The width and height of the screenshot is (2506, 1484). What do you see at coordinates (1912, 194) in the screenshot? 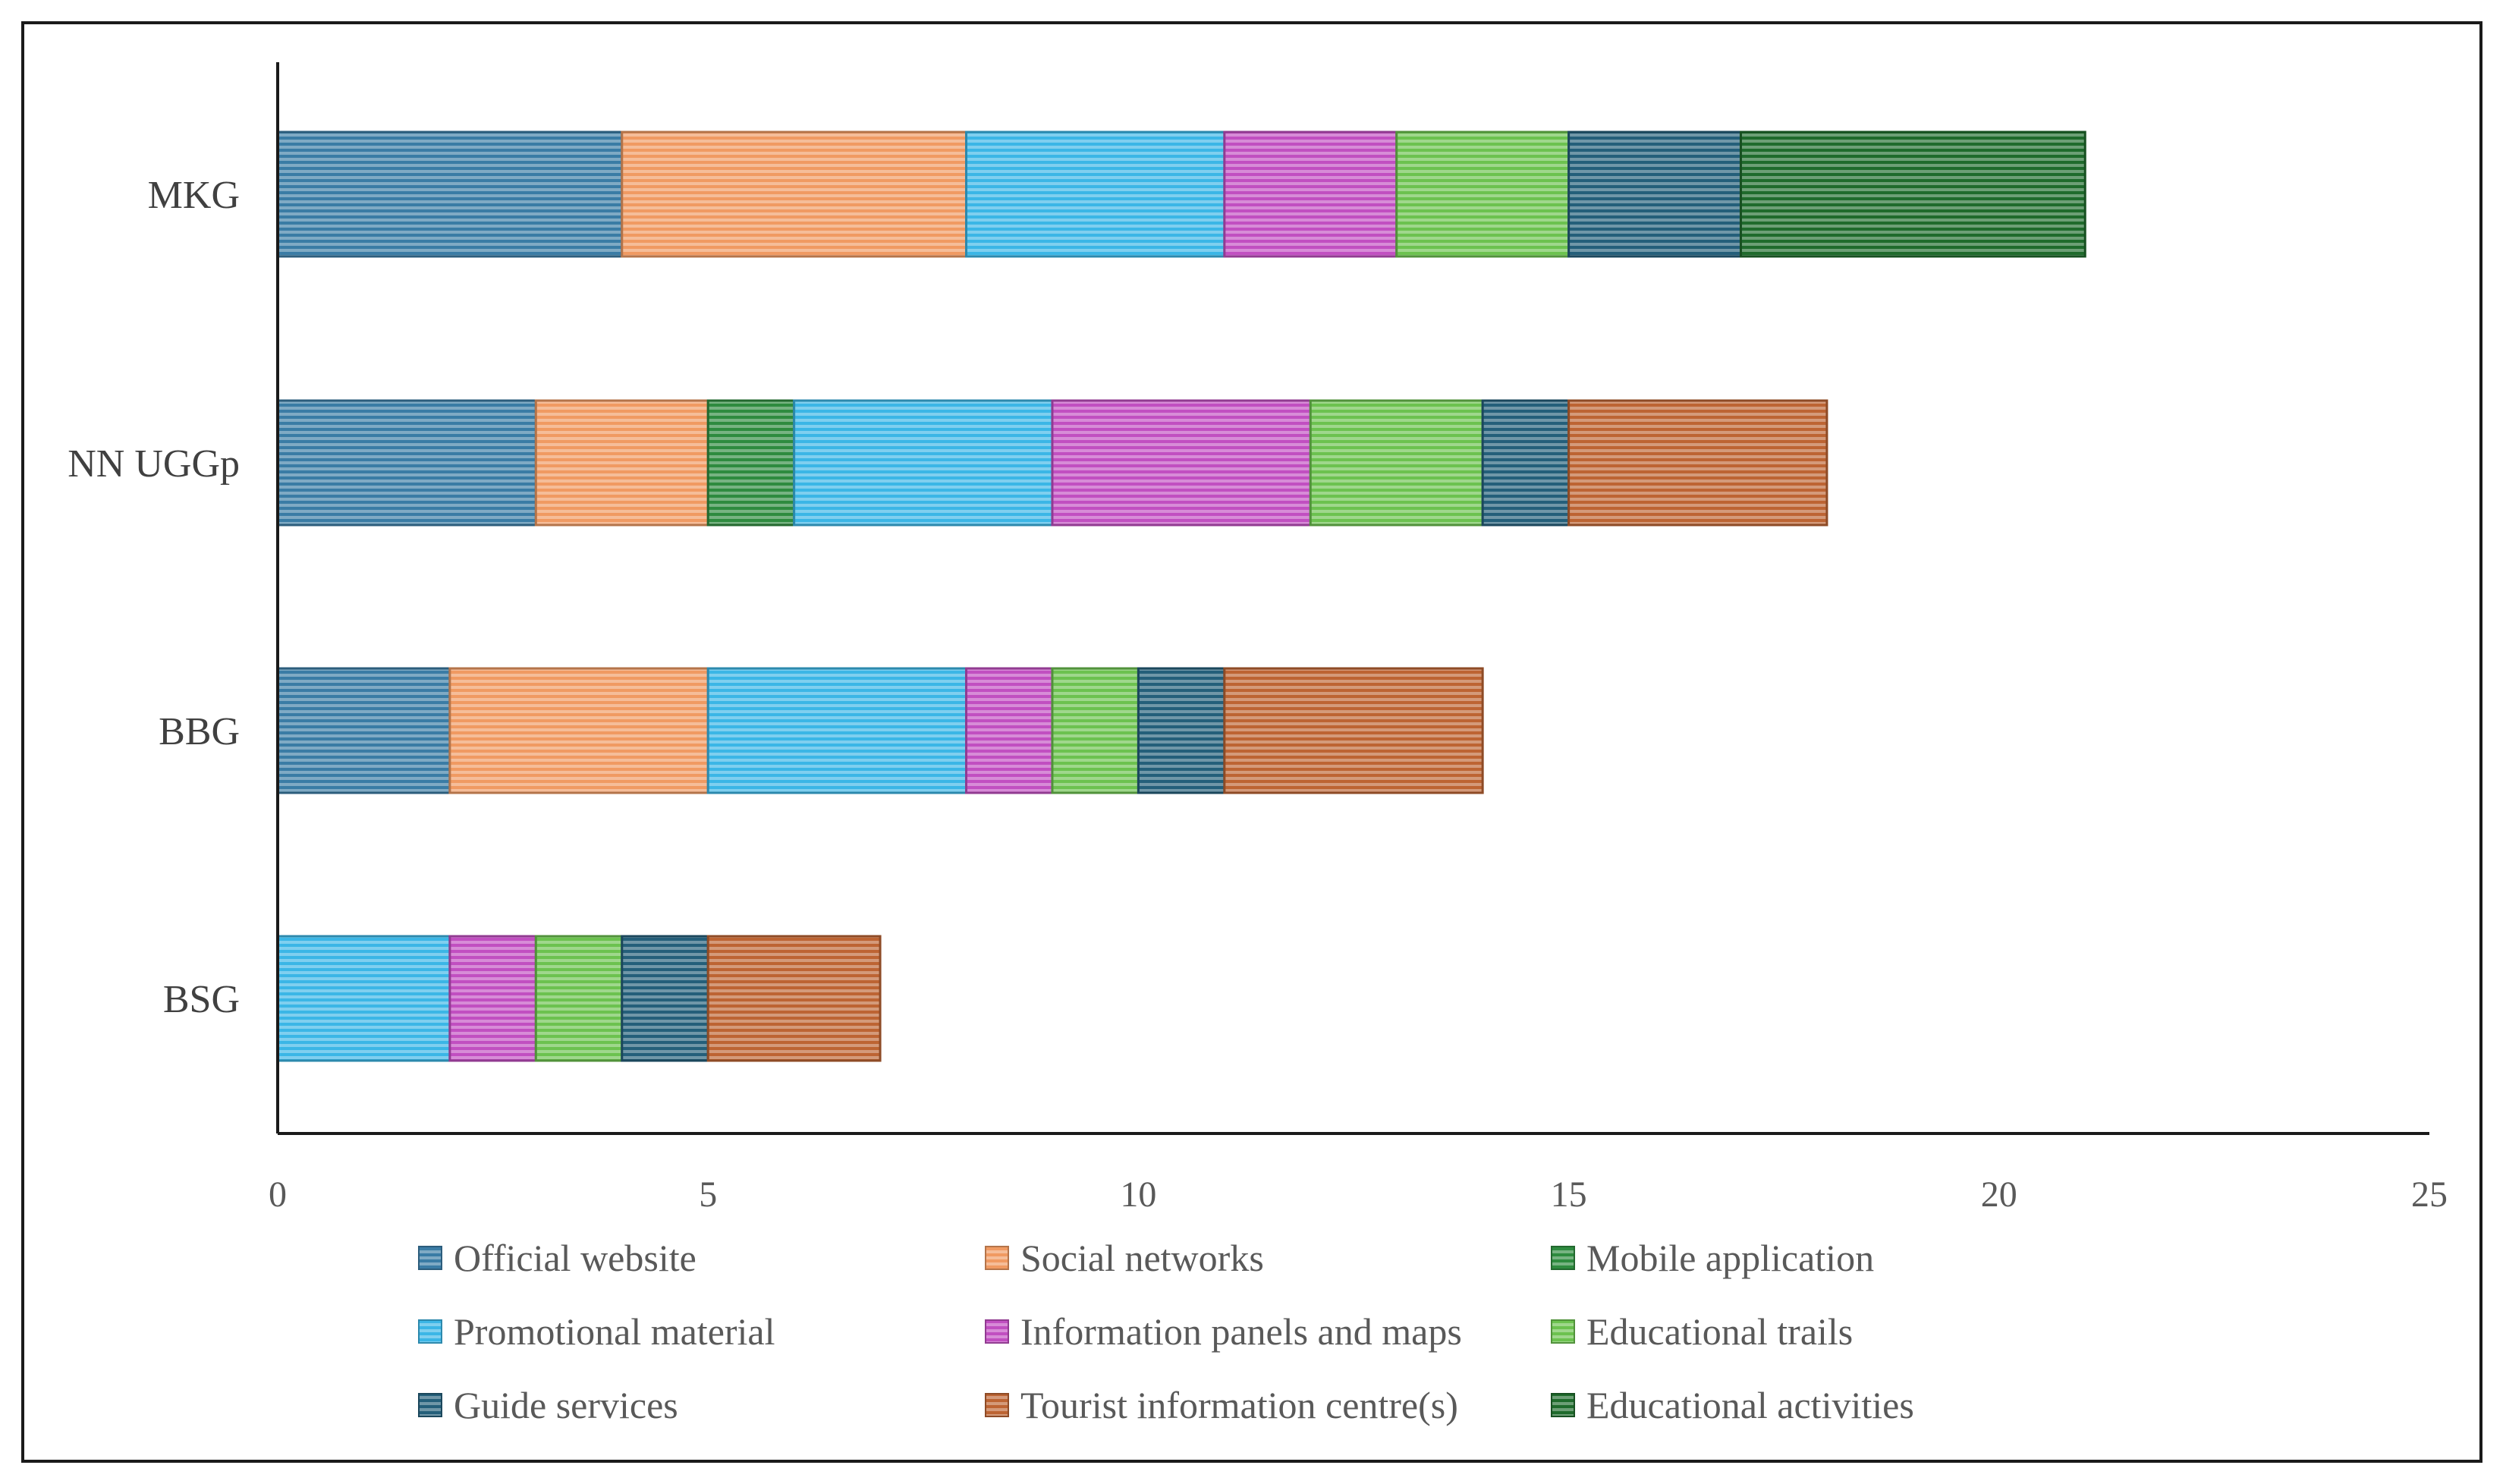
I see `bar-mkg-educational-activities` at bounding box center [1912, 194].